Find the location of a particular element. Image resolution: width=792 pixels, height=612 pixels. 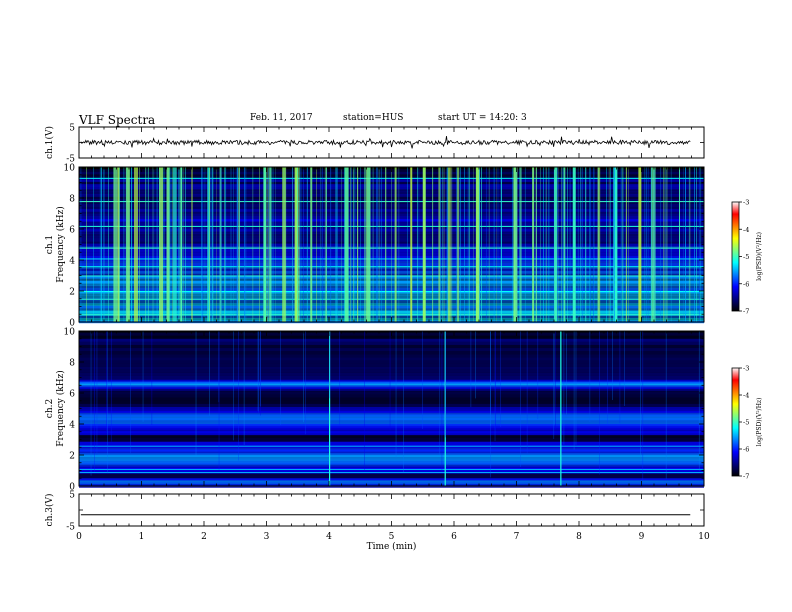

x-tick-label: 6 is located at coordinates (454, 537).